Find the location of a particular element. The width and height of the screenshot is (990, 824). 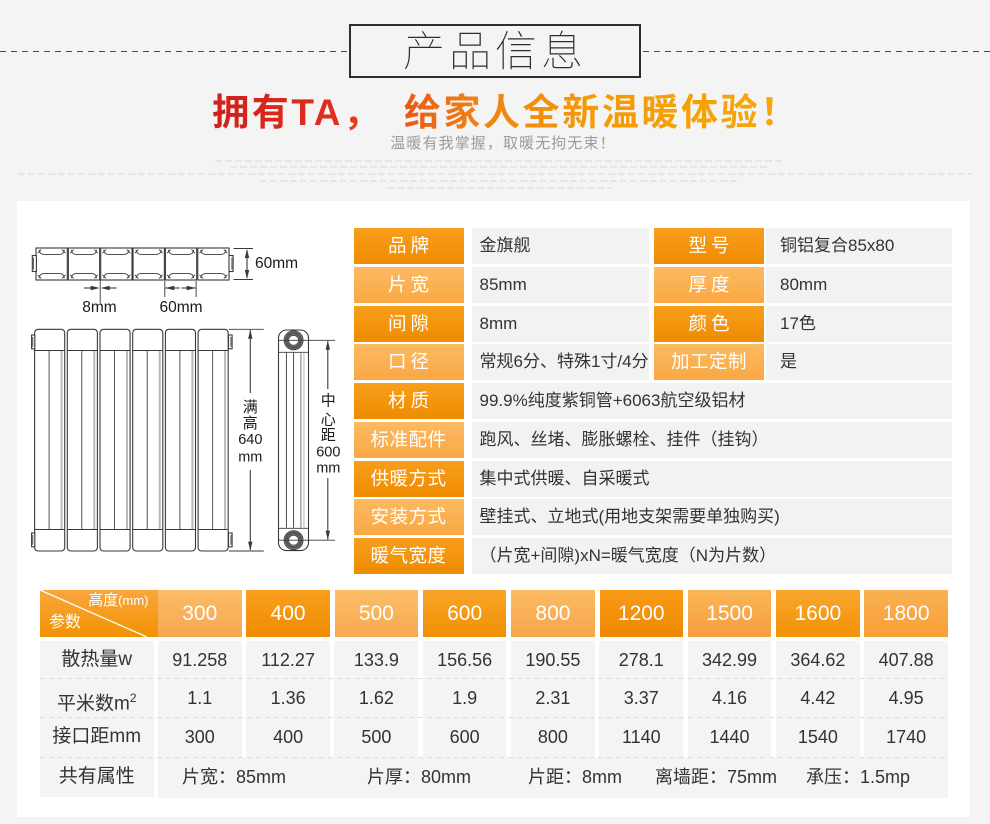

svg-text: 640 is located at coordinates (250, 440).